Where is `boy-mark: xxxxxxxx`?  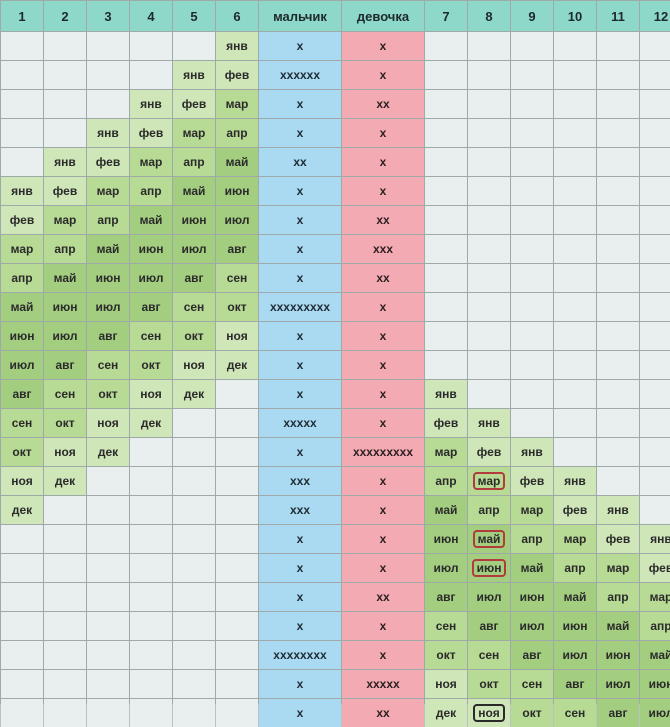
boy-mark: xxxxxxxx is located at coordinates (300, 655).